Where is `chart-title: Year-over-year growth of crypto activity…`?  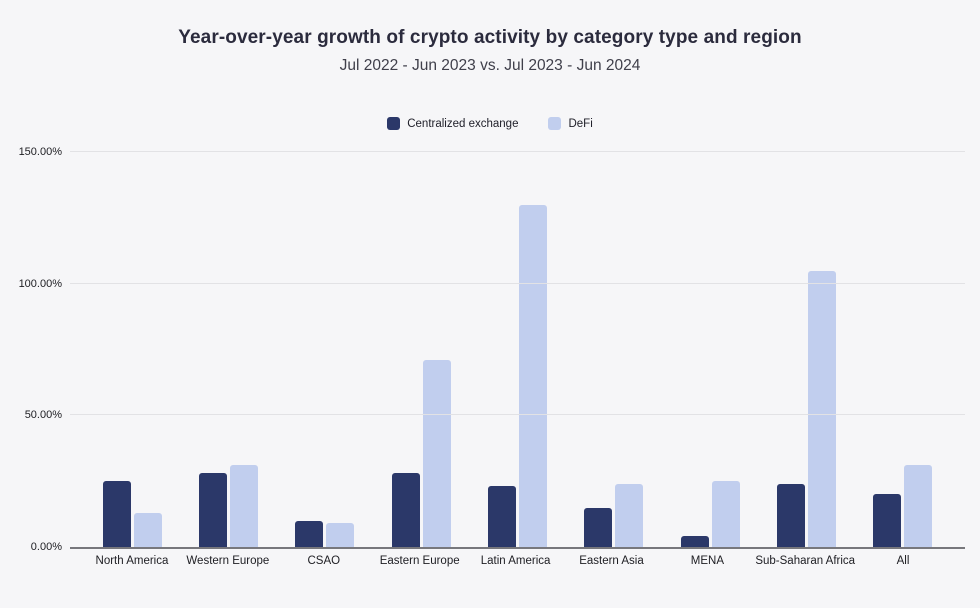
chart-title: Year-over-year growth of crypto activity… is located at coordinates (490, 37).